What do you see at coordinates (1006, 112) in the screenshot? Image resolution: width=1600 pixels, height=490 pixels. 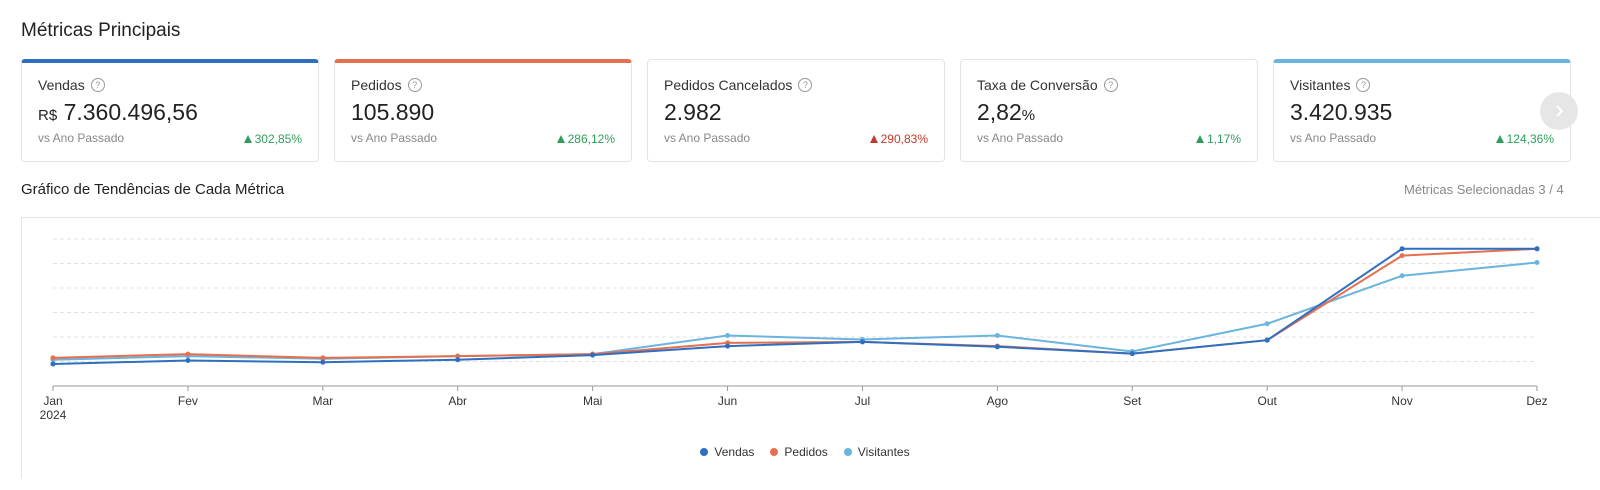 I see `card-value: 2,82%` at bounding box center [1006, 112].